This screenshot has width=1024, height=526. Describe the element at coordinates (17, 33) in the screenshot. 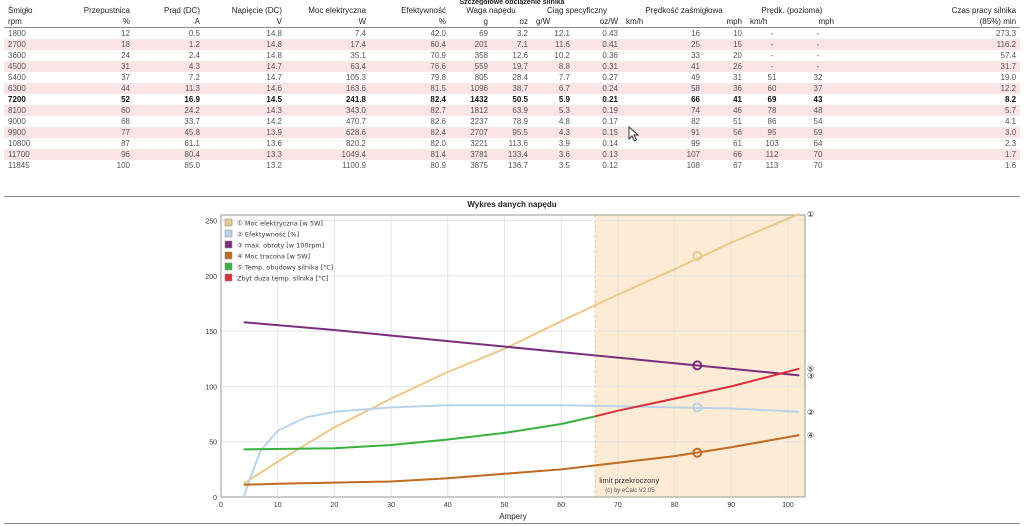

I see `table-cell: 1800` at that location.